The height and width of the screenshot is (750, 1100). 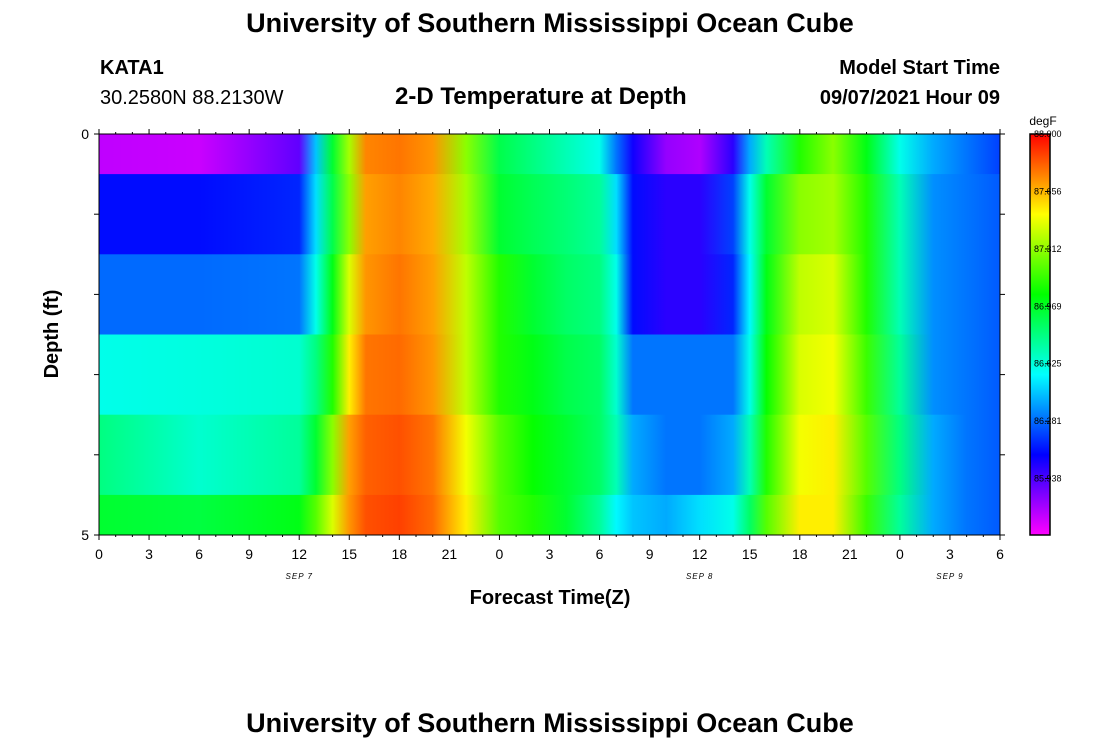 What do you see at coordinates (1048, 249) in the screenshot?
I see `colorbar-tick-label: 87.312` at bounding box center [1048, 249].